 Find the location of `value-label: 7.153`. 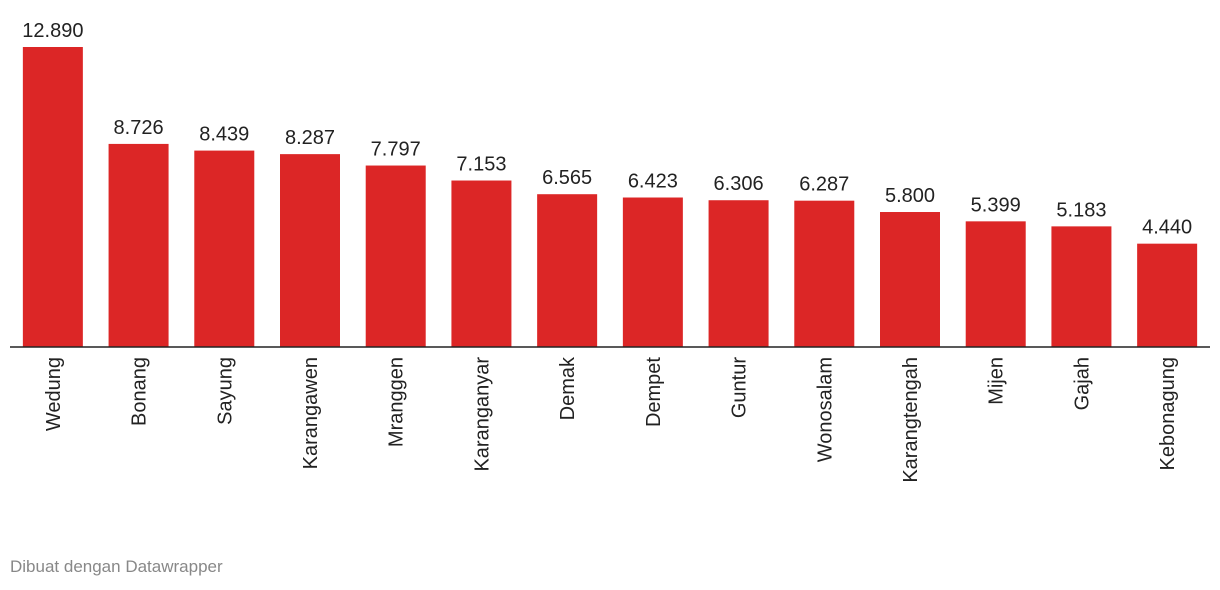

value-label: 7.153 is located at coordinates (481, 165).